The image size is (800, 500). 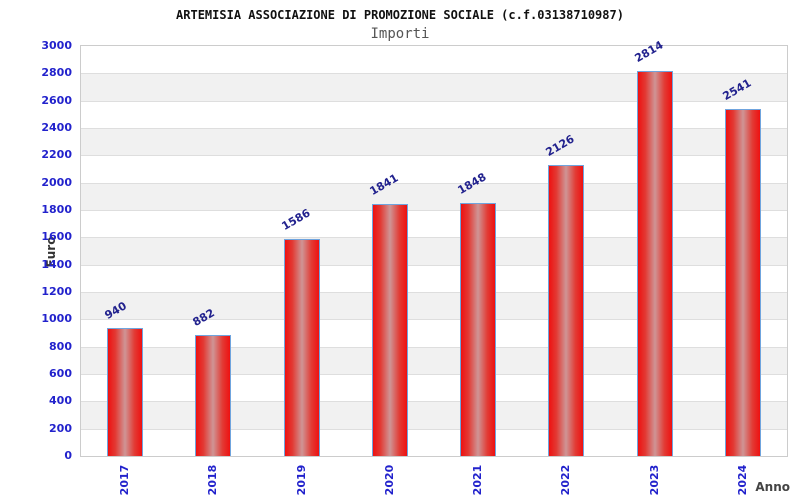 What do you see at coordinates (565, 480) in the screenshot?
I see `x-tick-label-2022: 2022` at bounding box center [565, 480].